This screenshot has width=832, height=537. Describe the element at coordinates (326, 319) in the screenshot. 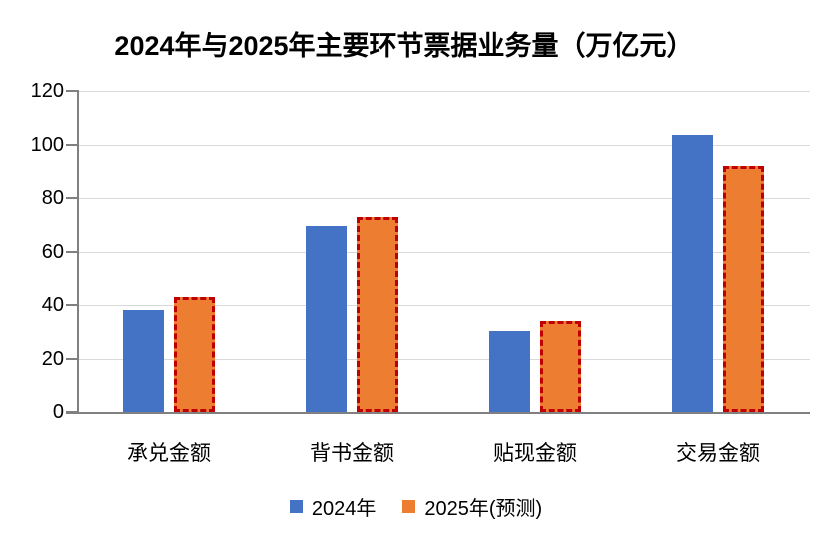

I see `bar-2024年-背书金额` at that location.